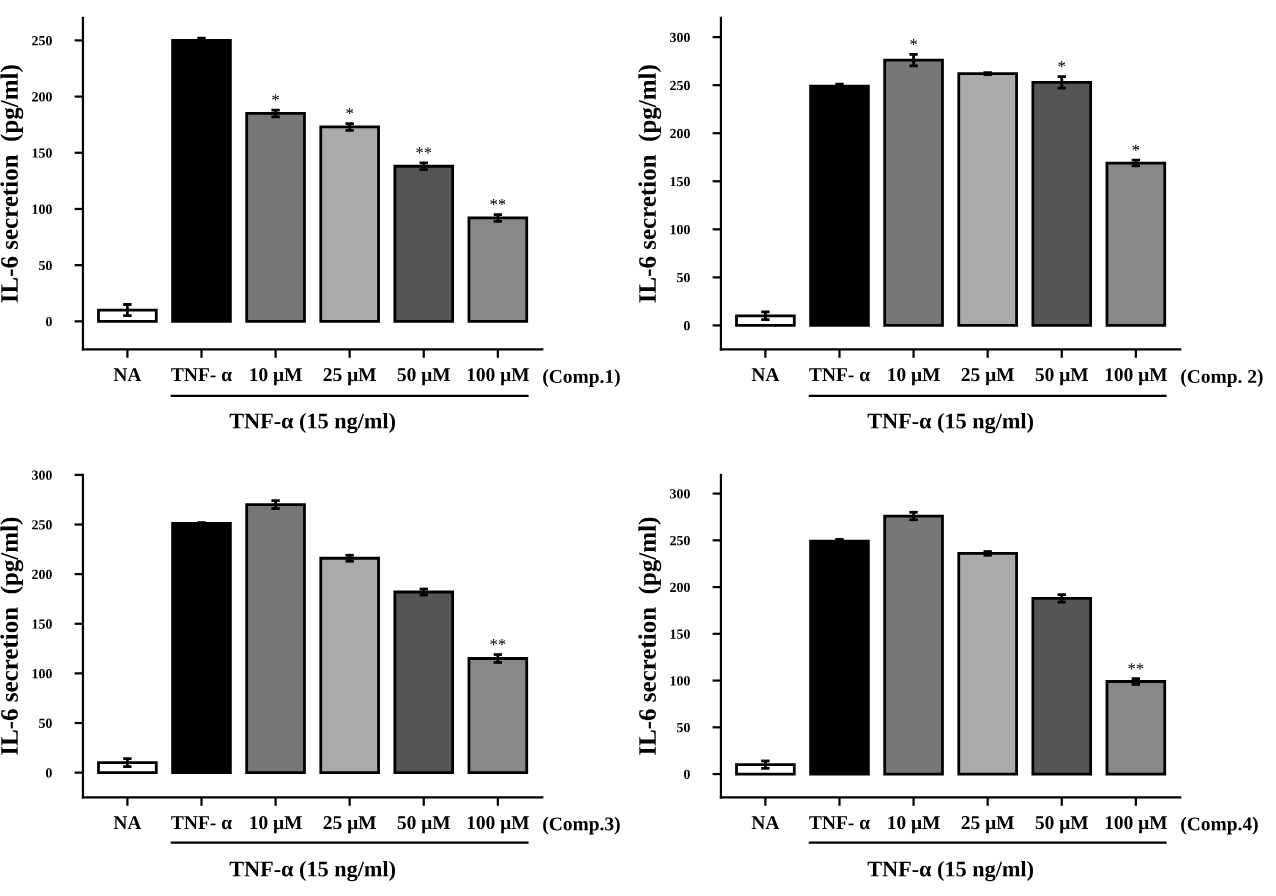 This screenshot has height=896, width=1276. I want to click on text: (Comp.1), so click(581, 378).